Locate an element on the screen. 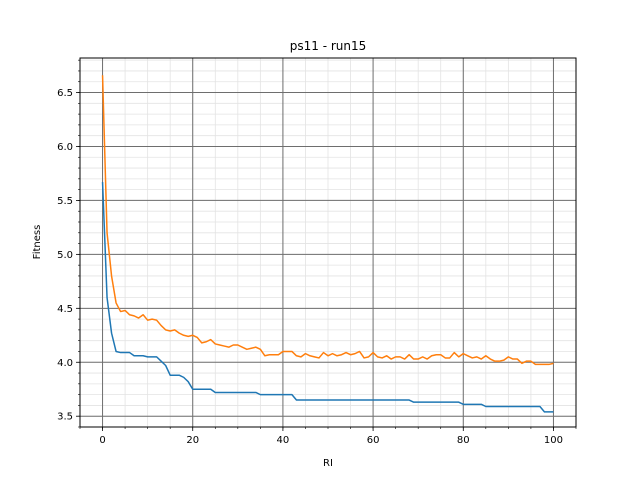  x-tick-label: 0 is located at coordinates (102, 440).